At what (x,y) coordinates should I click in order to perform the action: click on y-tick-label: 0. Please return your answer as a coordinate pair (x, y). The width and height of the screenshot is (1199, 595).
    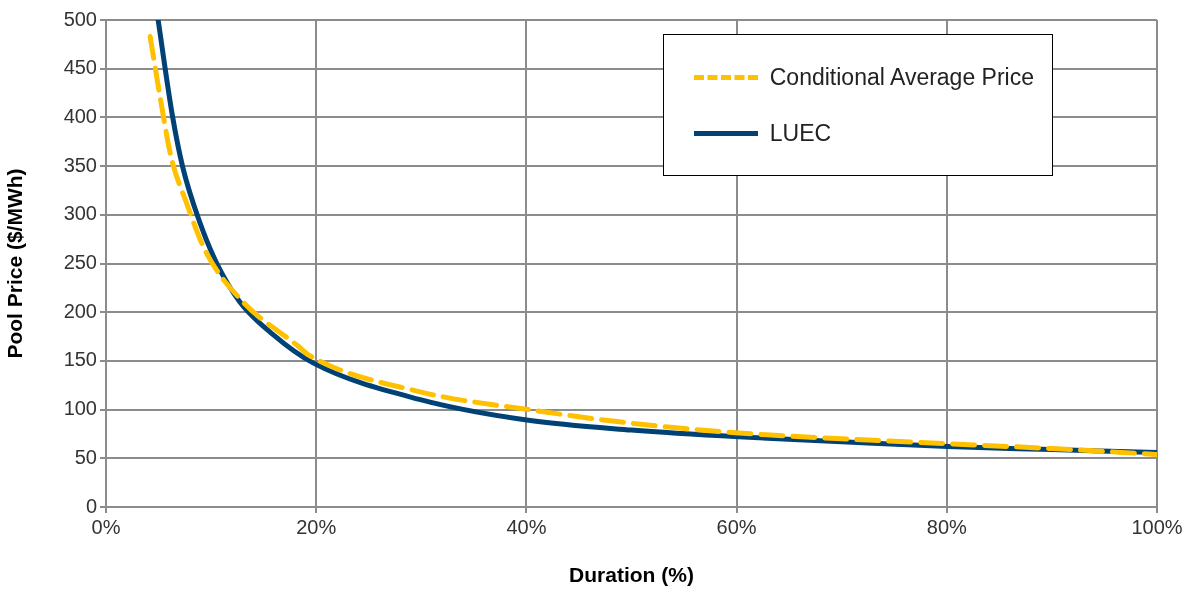
    Looking at the image, I should click on (91, 505).